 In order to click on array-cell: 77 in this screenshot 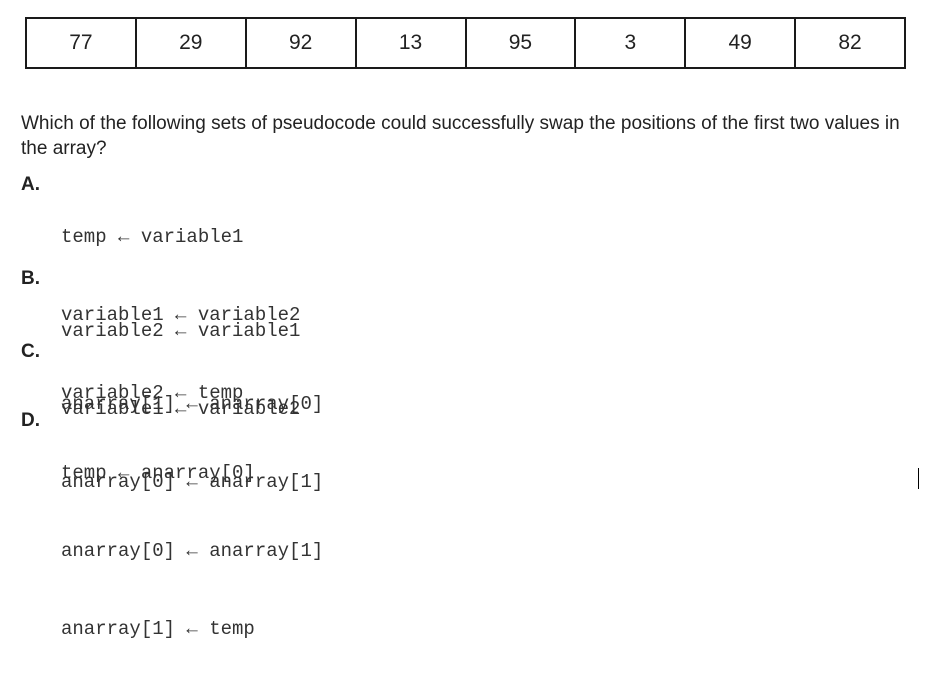, I will do `click(81, 43)`.